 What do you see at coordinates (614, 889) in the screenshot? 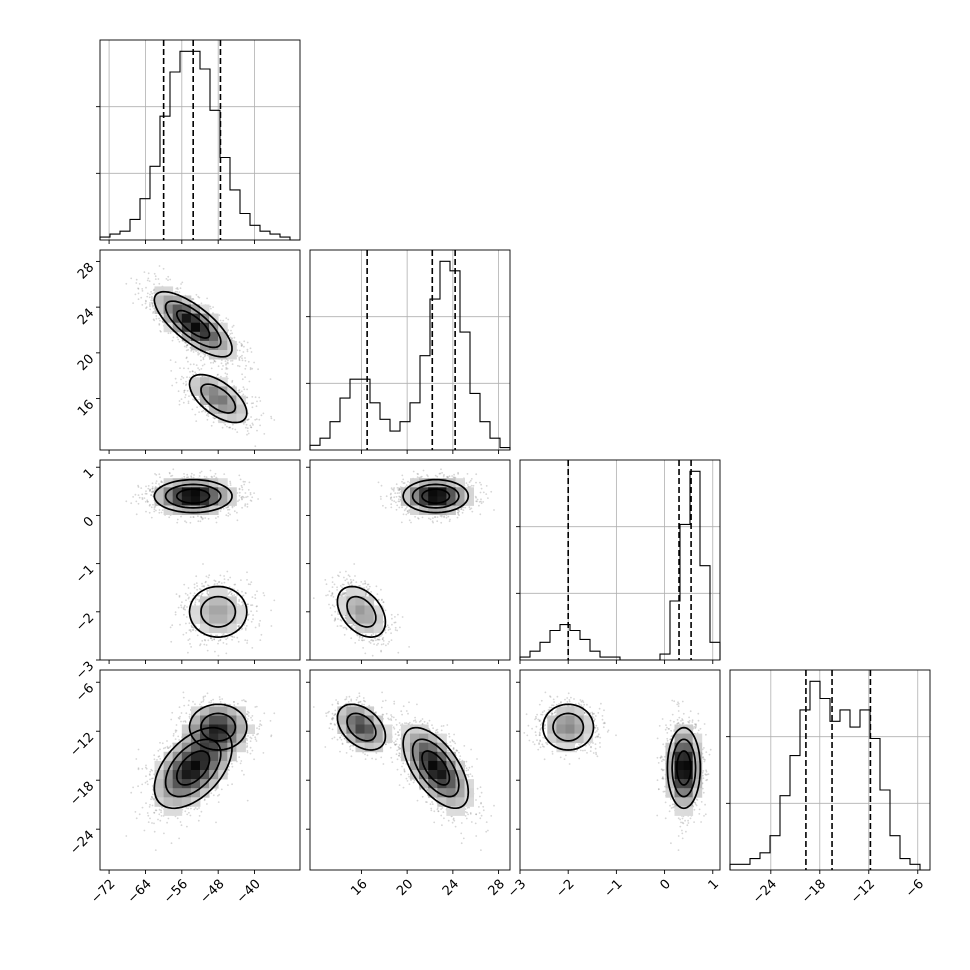
I see `x-tick-label: −1` at bounding box center [614, 889].